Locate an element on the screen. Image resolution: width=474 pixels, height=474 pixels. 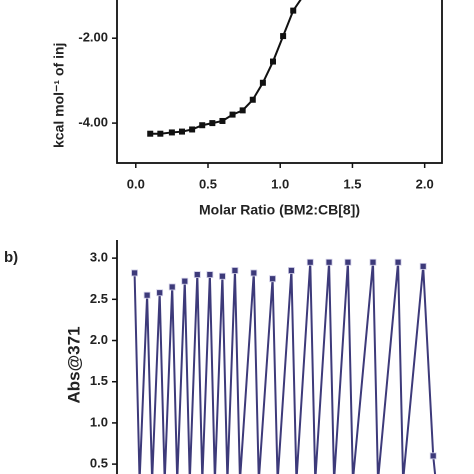
x-tick-label: 0.5 is located at coordinates (208, 183).